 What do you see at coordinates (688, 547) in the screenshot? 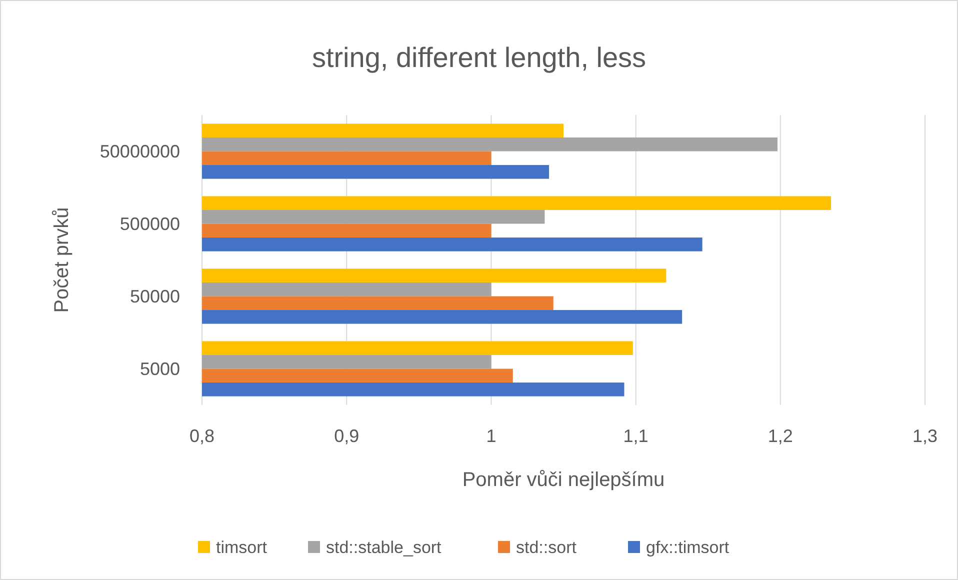
I see `legend-label: gfx::timsort` at bounding box center [688, 547].